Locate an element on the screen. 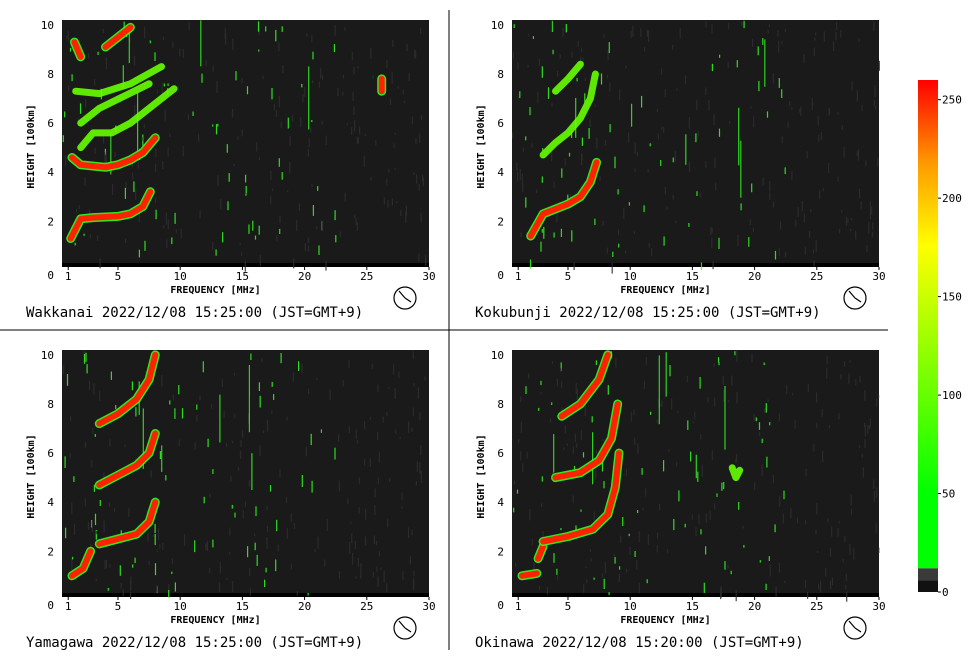 The image size is (968, 660). plot-baseline is located at coordinates (695, 265).